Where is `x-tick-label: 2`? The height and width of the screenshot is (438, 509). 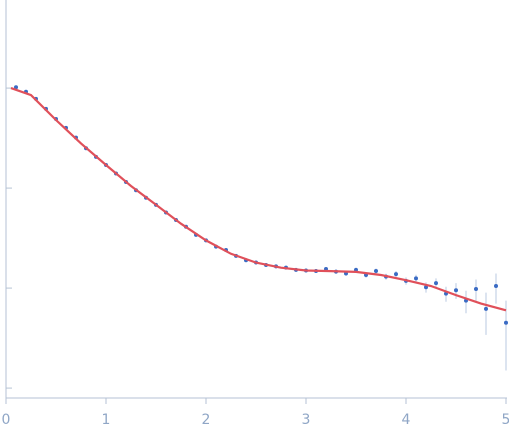 x-tick-label: 2 is located at coordinates (206, 420).